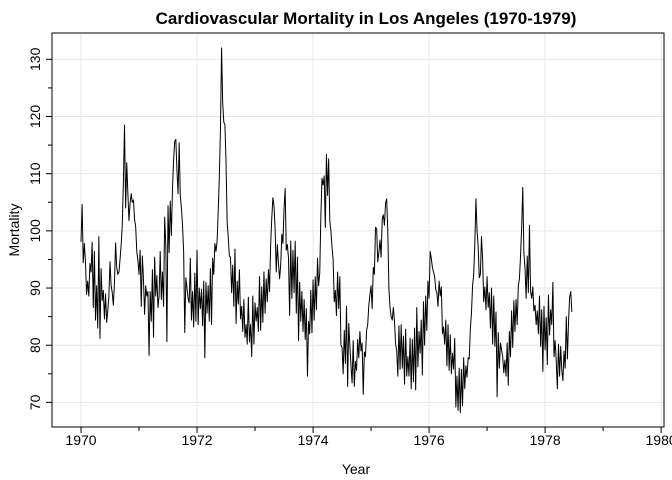 This screenshot has height=480, width=672. I want to click on y-tick-label: 70, so click(35, 402).